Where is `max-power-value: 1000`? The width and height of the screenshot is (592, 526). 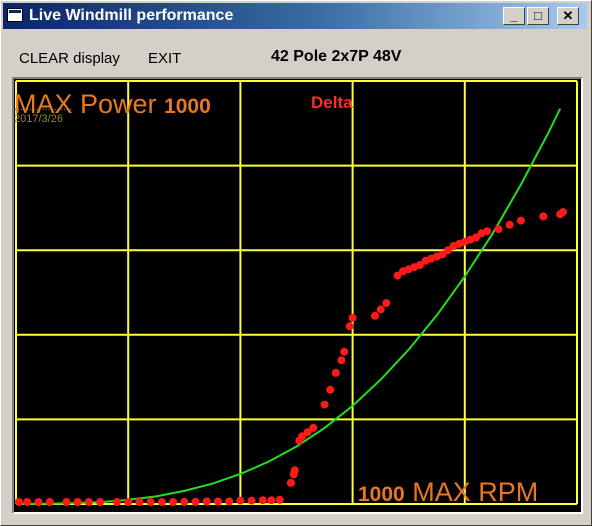 max-power-value: 1000 is located at coordinates (187, 106).